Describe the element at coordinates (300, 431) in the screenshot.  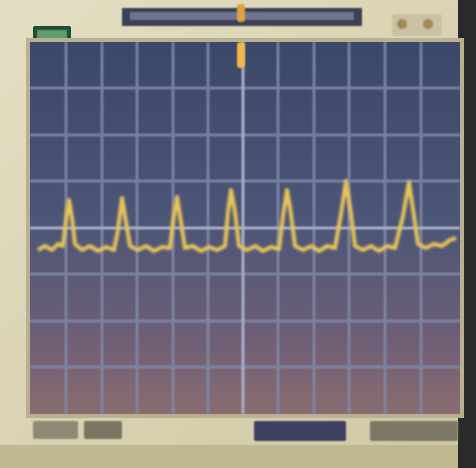
I see `timebase-readout` at that location.